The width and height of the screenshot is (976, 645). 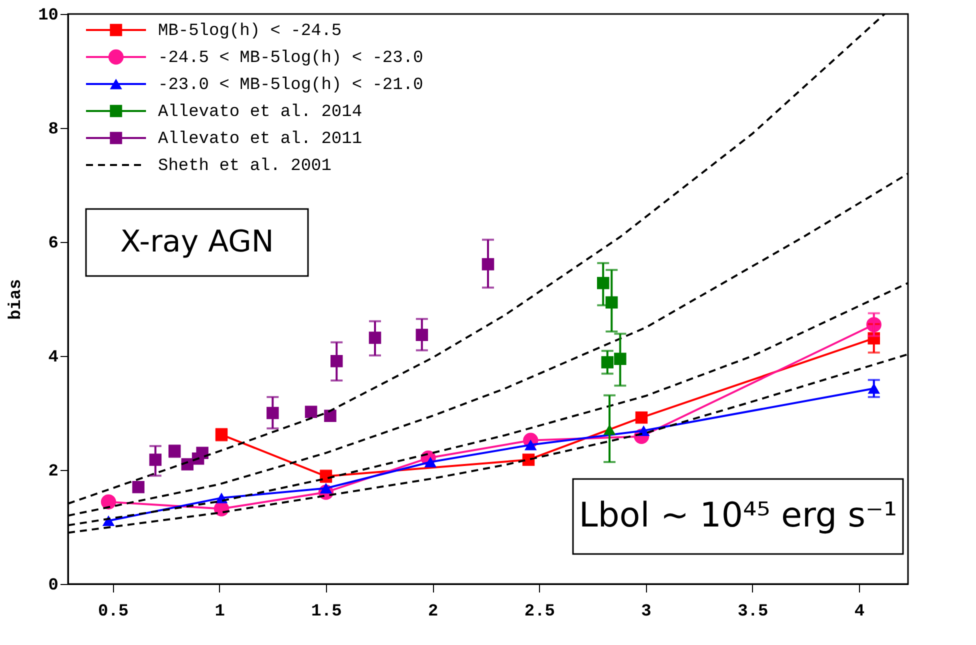 What do you see at coordinates (197, 242) in the screenshot?
I see `annotation: X-ray AGN` at bounding box center [197, 242].